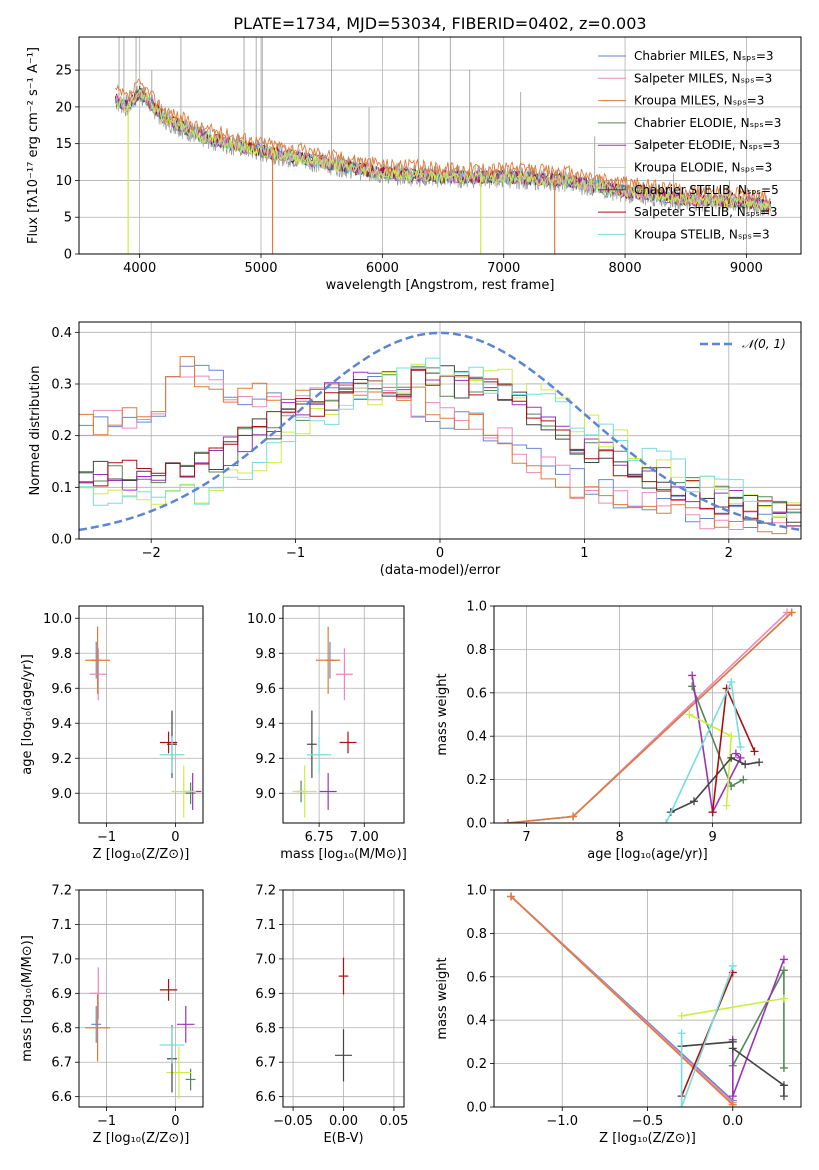 This screenshot has width=819, height=1170. I want to click on y-tick-label: 10, so click(63, 181).